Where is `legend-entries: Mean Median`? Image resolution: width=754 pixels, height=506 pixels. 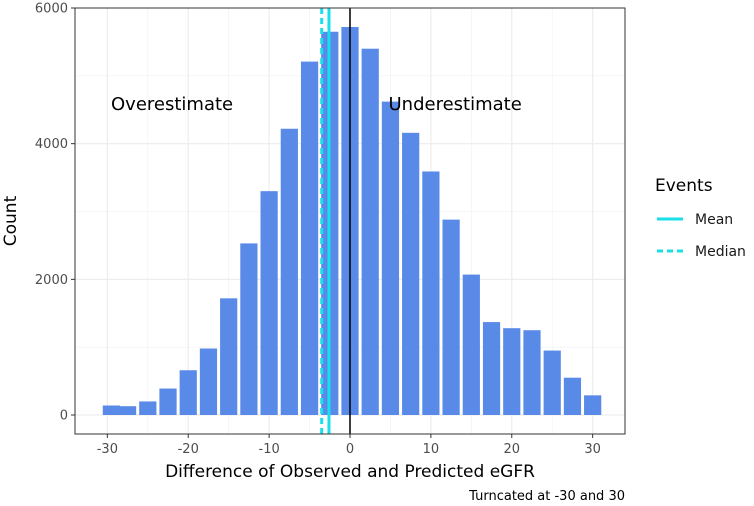
legend-entries: Mean Median is located at coordinates (701, 236).